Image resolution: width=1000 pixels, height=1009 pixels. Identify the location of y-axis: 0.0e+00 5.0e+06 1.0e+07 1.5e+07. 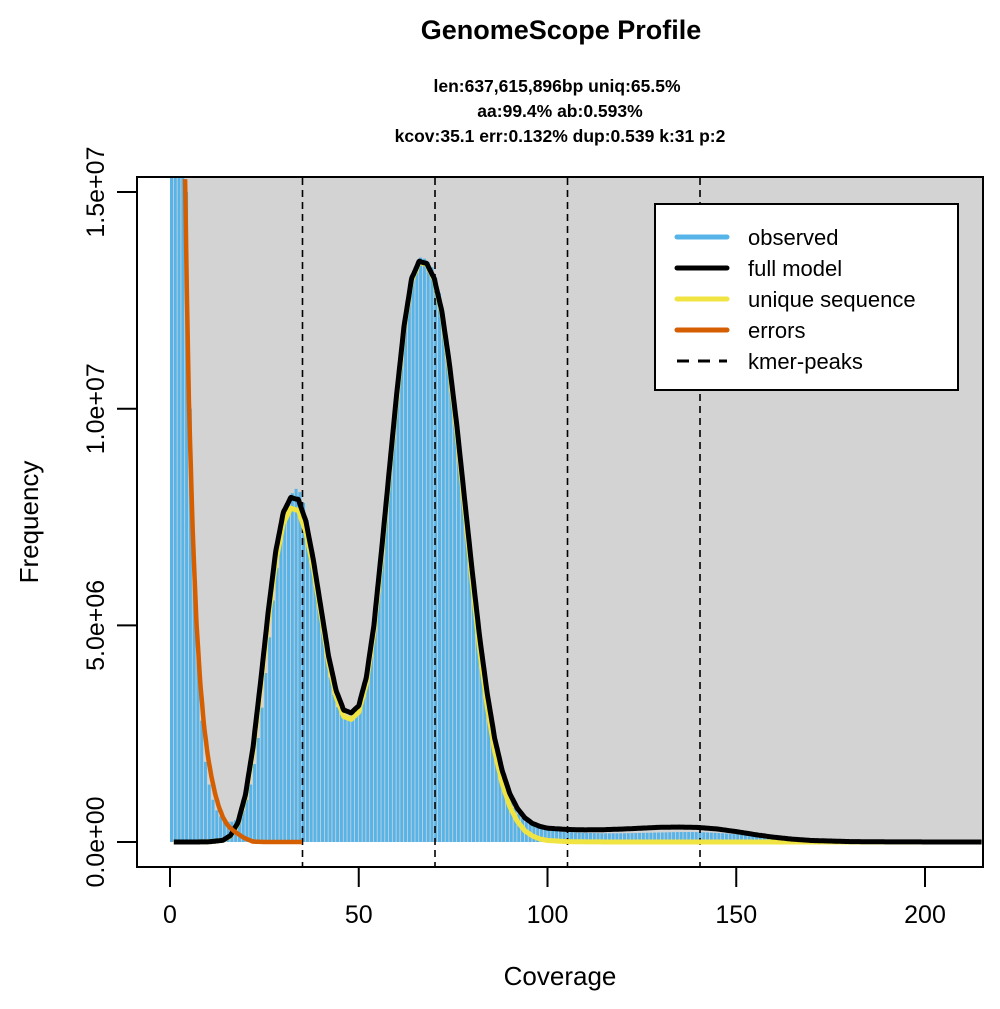
(109, 517).